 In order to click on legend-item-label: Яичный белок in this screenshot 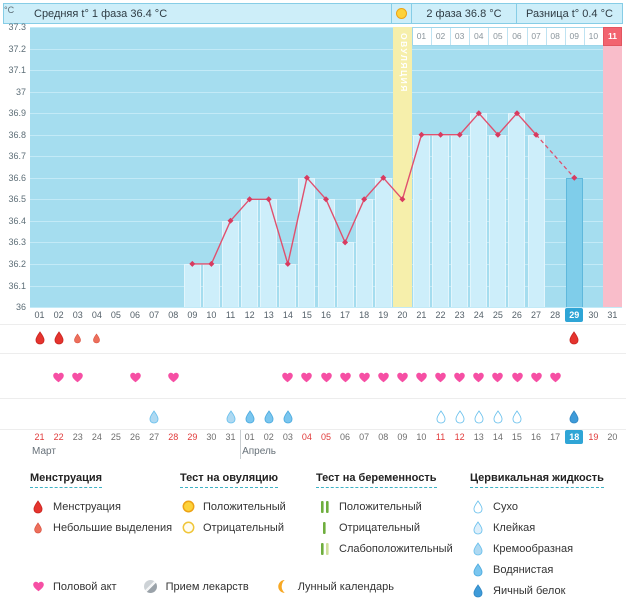, I will do `click(529, 590)`.